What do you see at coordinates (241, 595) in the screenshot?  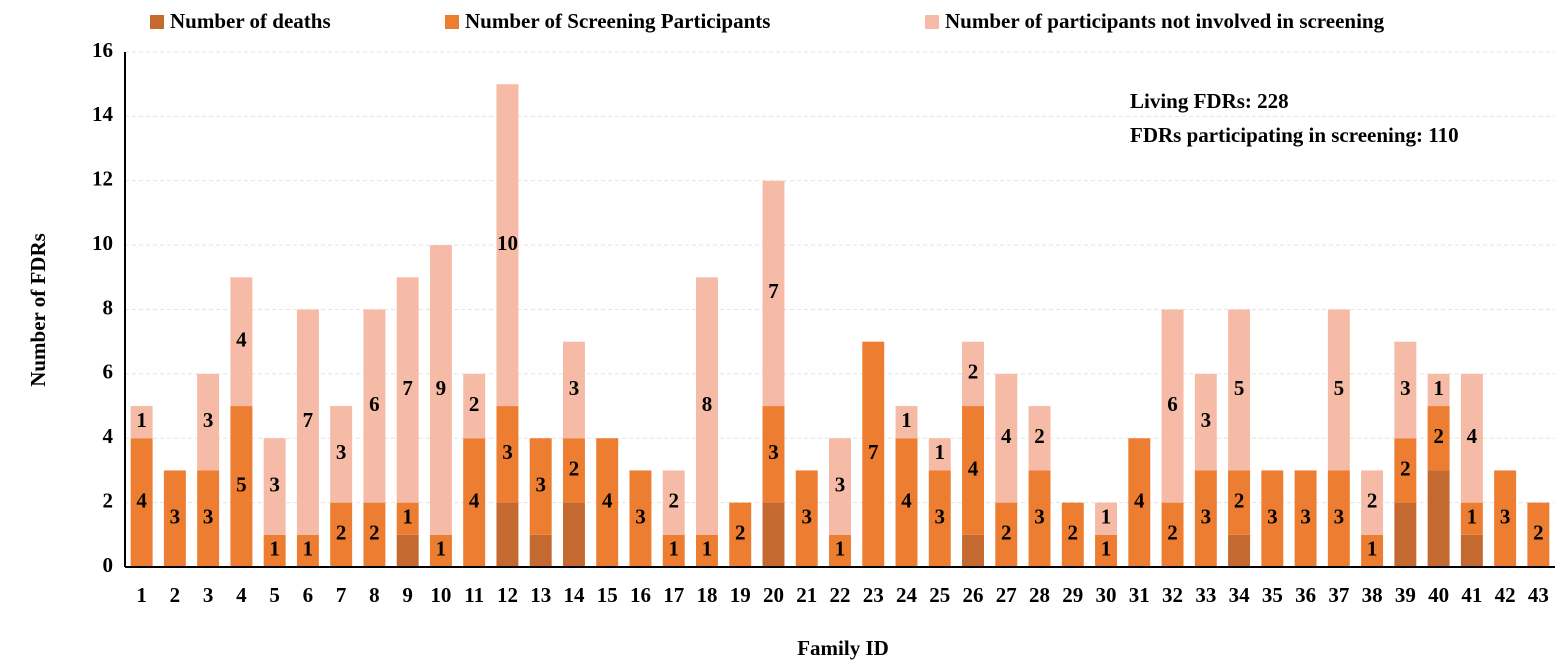 I see `x-tick-label: 4` at bounding box center [241, 595].